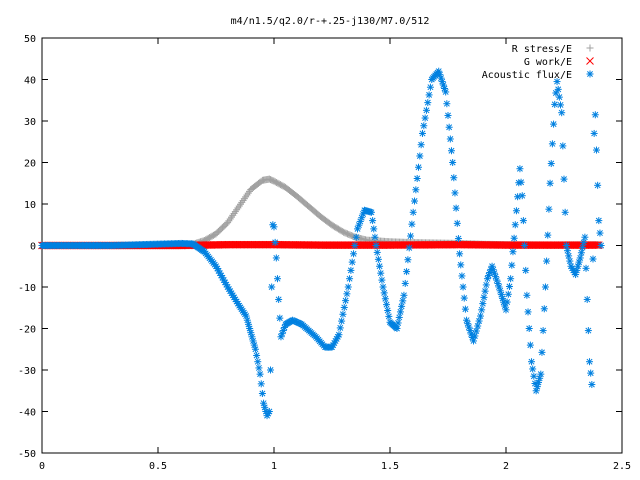 This screenshot has height=480, width=640. I want to click on x-tick-label: 1, so click(274, 466).